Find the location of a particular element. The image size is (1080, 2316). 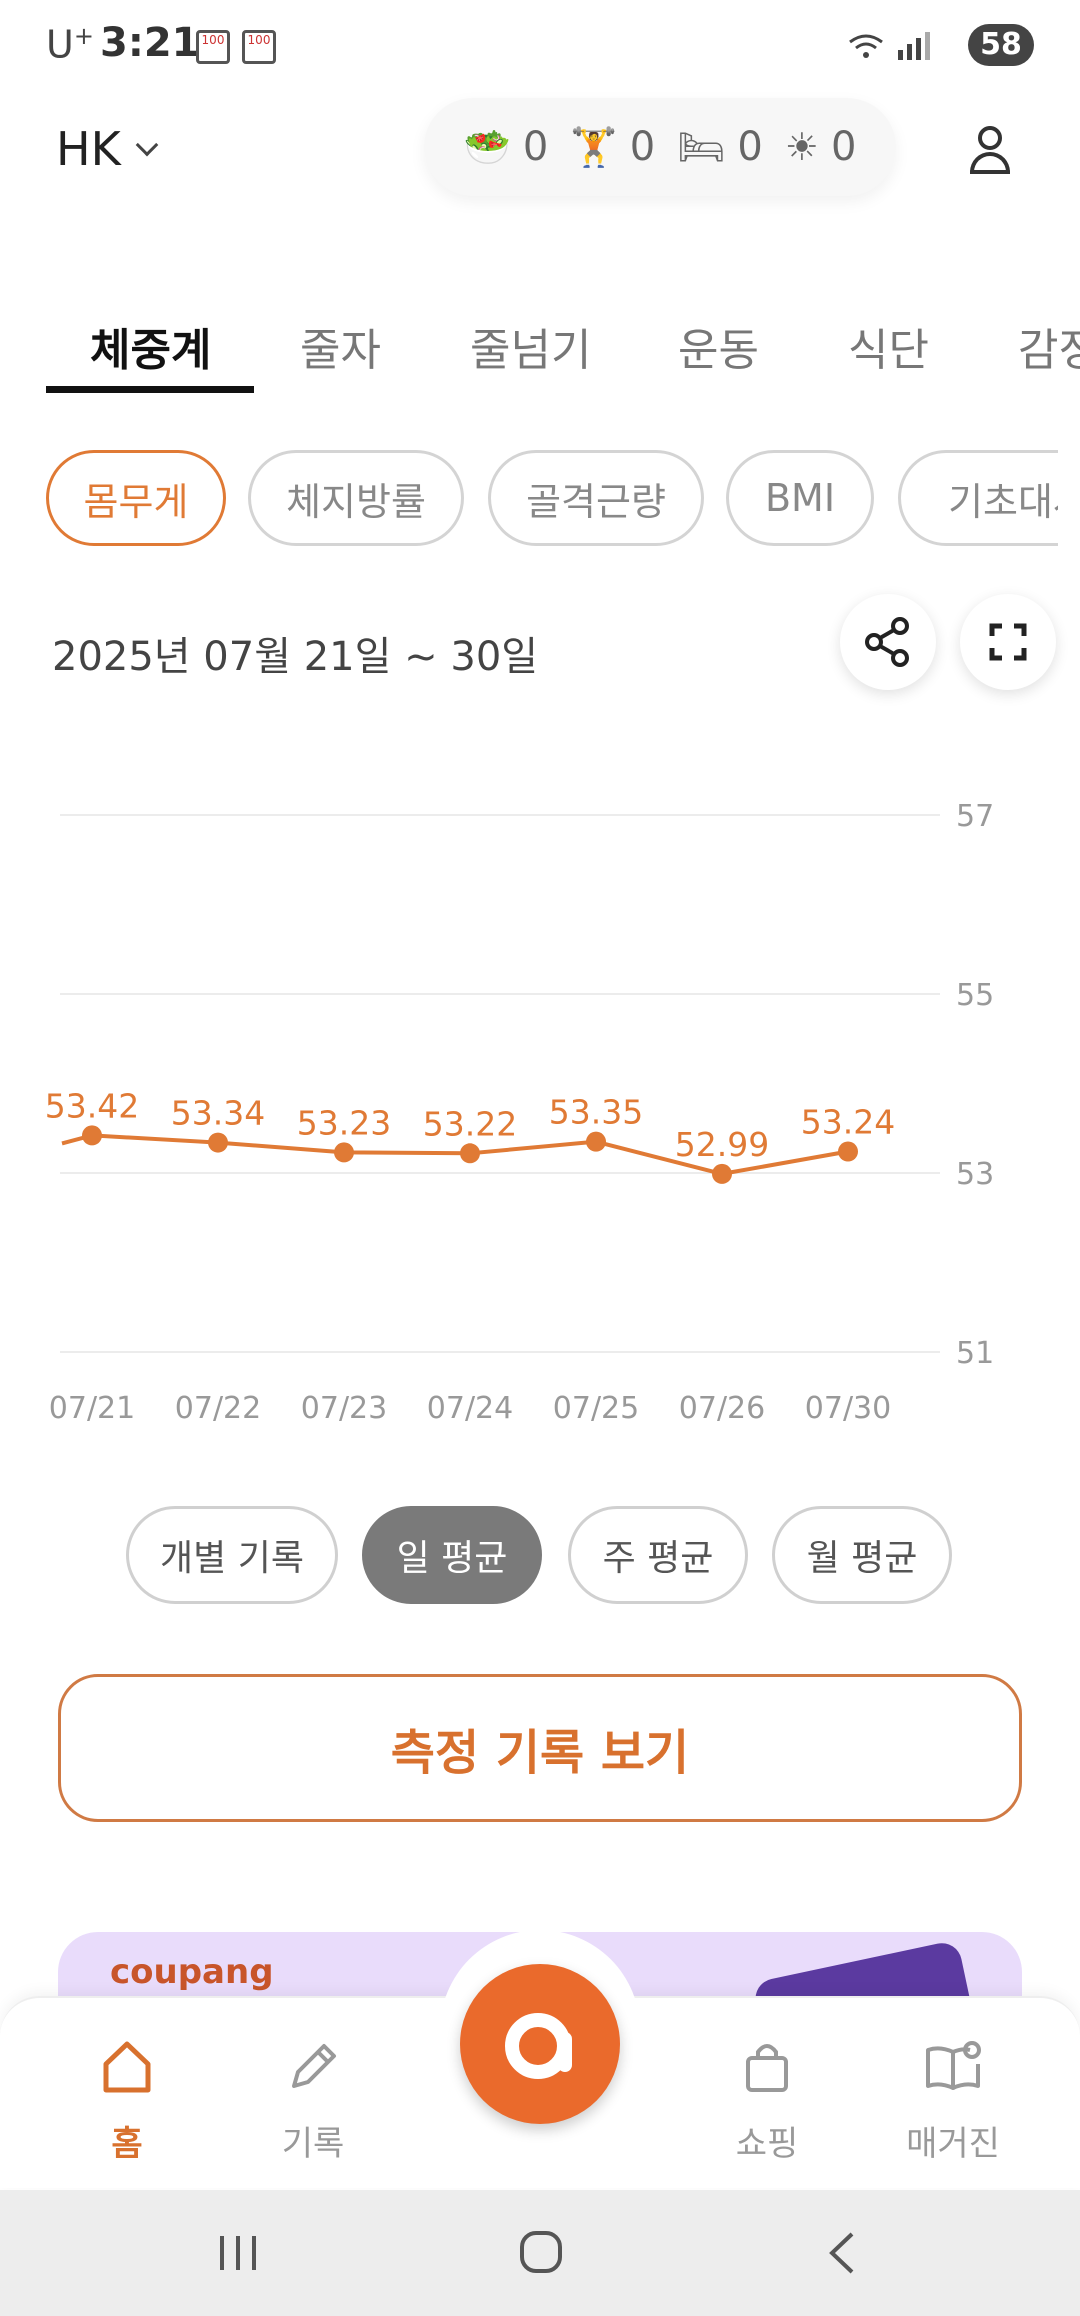

system-navigation-bar is located at coordinates (540, 2253).